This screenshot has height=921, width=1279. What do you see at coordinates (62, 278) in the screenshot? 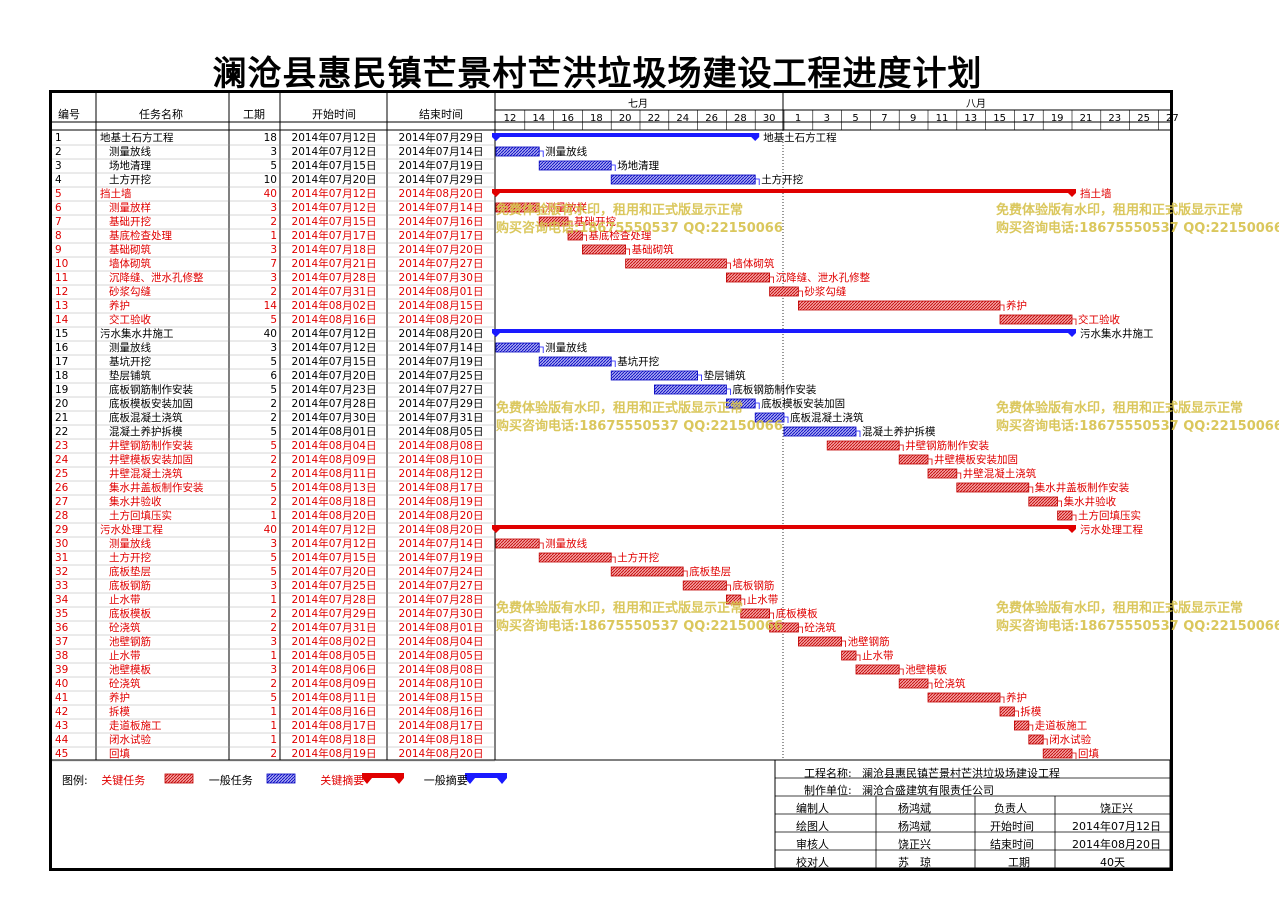
I see `task-id: 11` at bounding box center [62, 278].